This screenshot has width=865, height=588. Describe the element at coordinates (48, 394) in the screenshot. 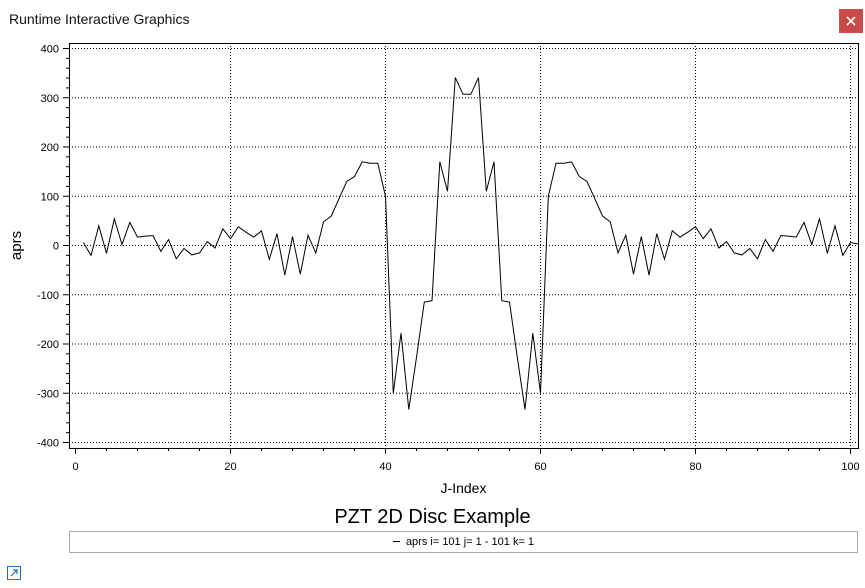

I see `y-tick-label: -300` at that location.